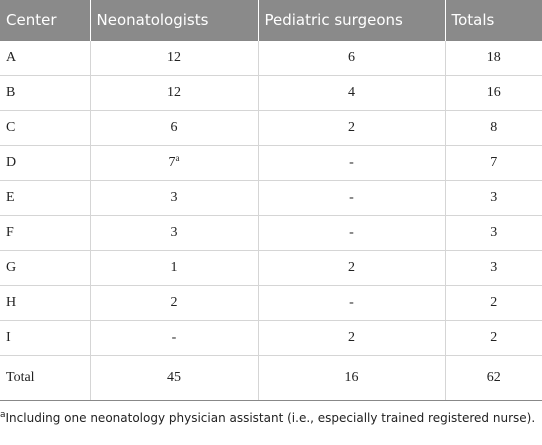 The height and width of the screenshot is (445, 542). Describe the element at coordinates (45, 303) in the screenshot. I see `table-cell: H` at that location.